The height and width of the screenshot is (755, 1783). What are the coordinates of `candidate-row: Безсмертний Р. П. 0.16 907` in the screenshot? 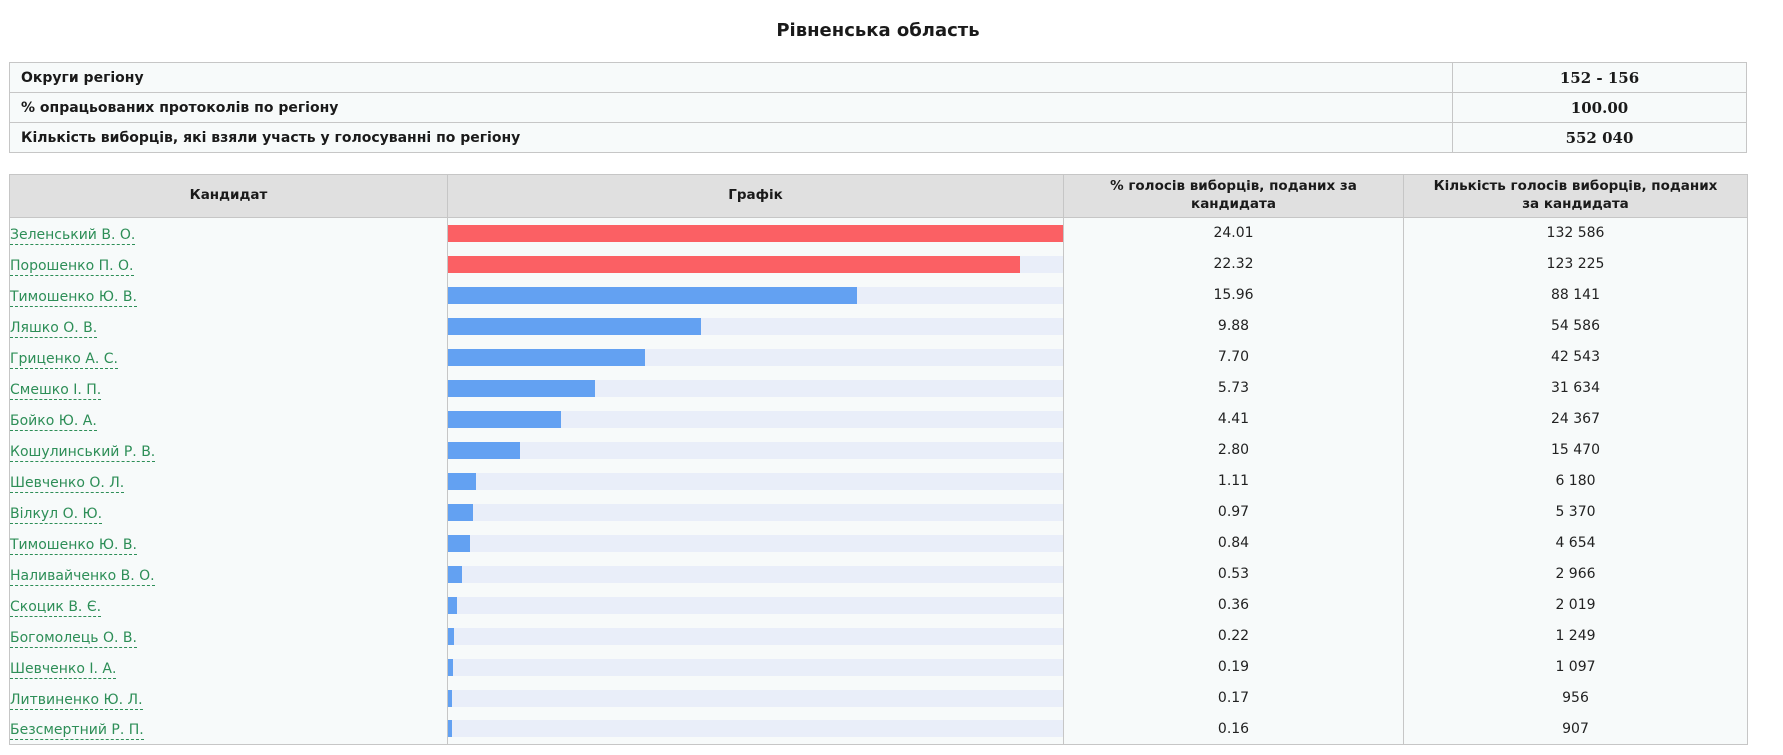 It's located at (878, 729).